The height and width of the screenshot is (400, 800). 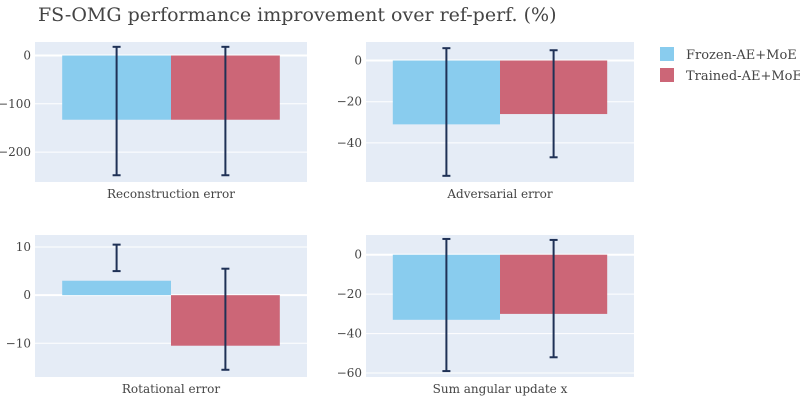 What do you see at coordinates (485, 315) in the screenshot?
I see `subplot-4: 0 −20 −40 −60 Sum angular update x` at bounding box center [485, 315].